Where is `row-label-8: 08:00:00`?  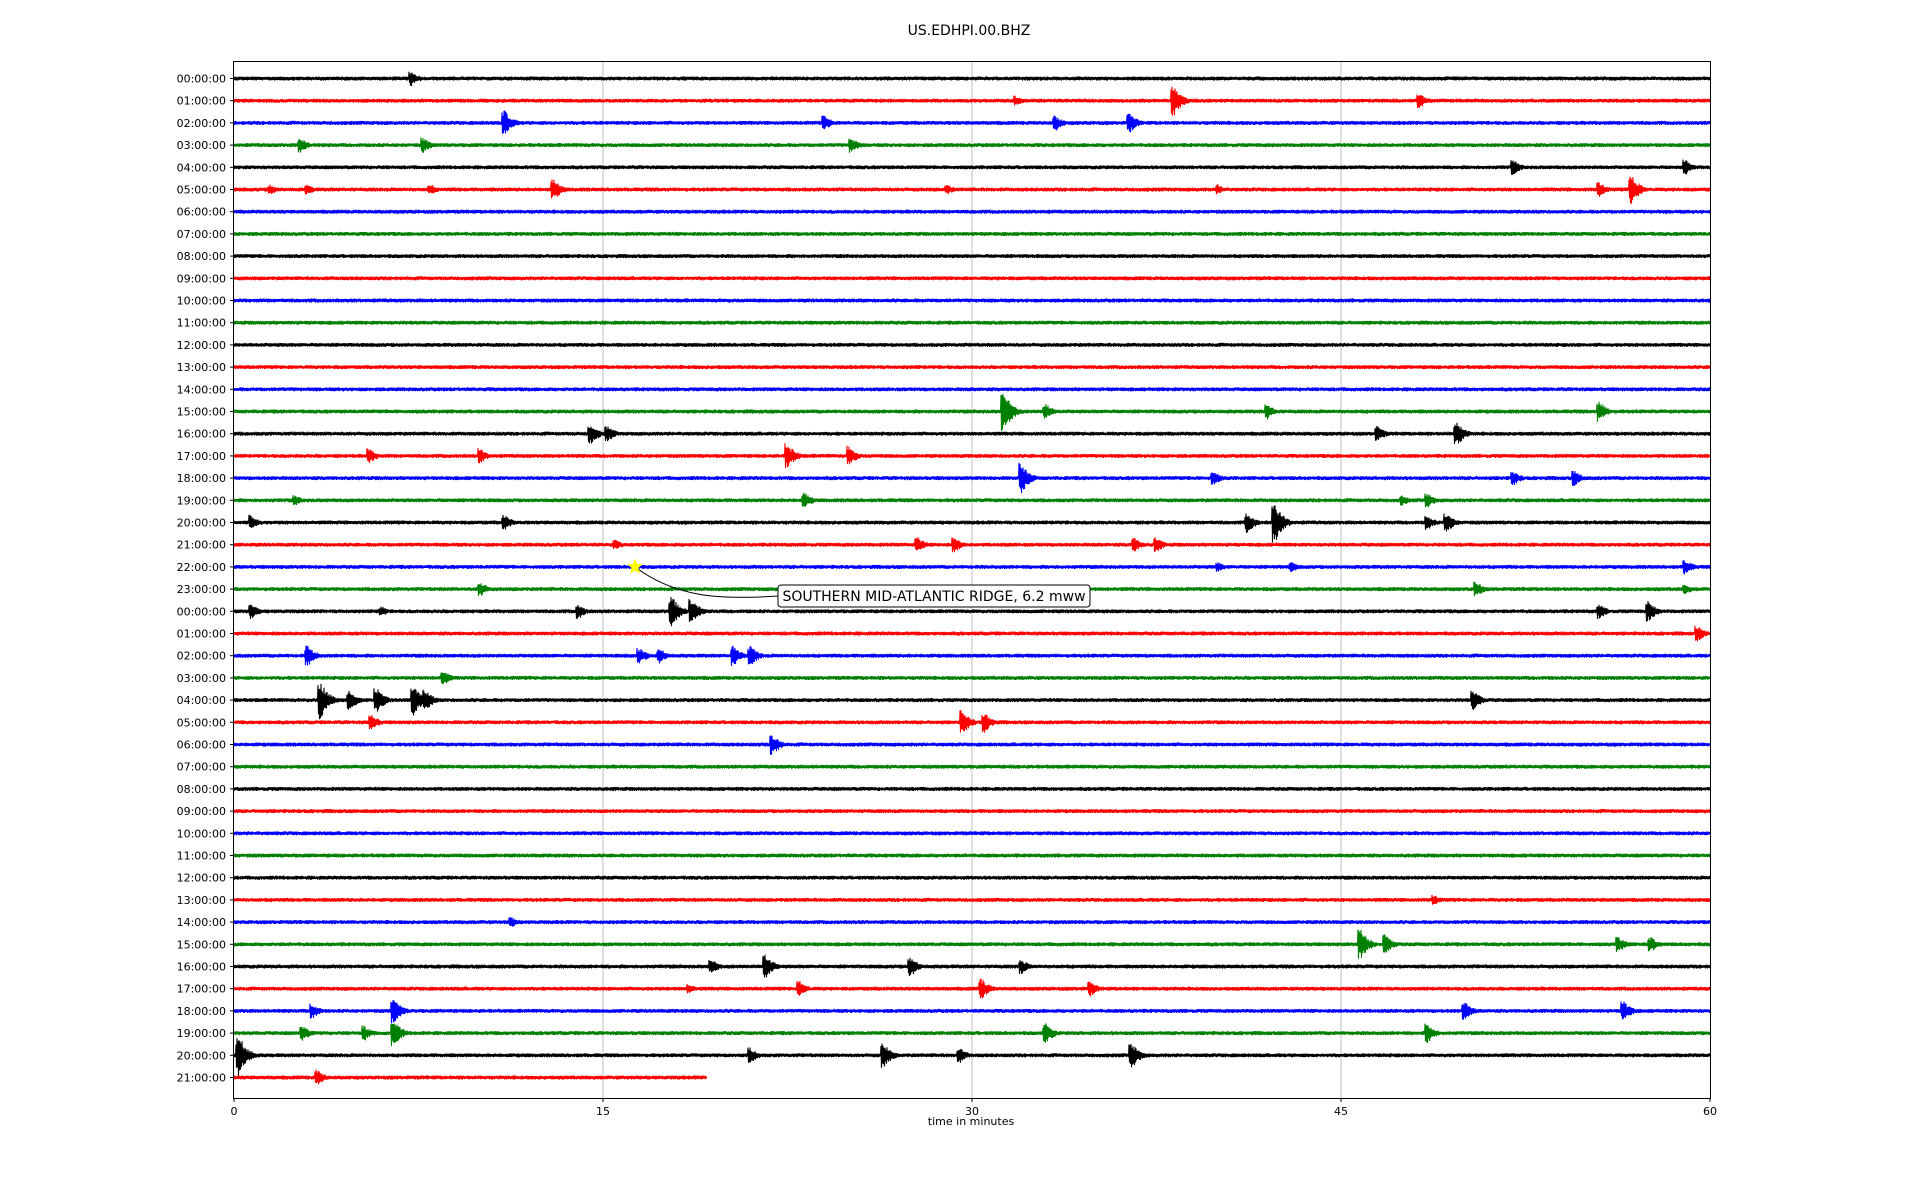 row-label-8: 08:00:00 is located at coordinates (201, 256).